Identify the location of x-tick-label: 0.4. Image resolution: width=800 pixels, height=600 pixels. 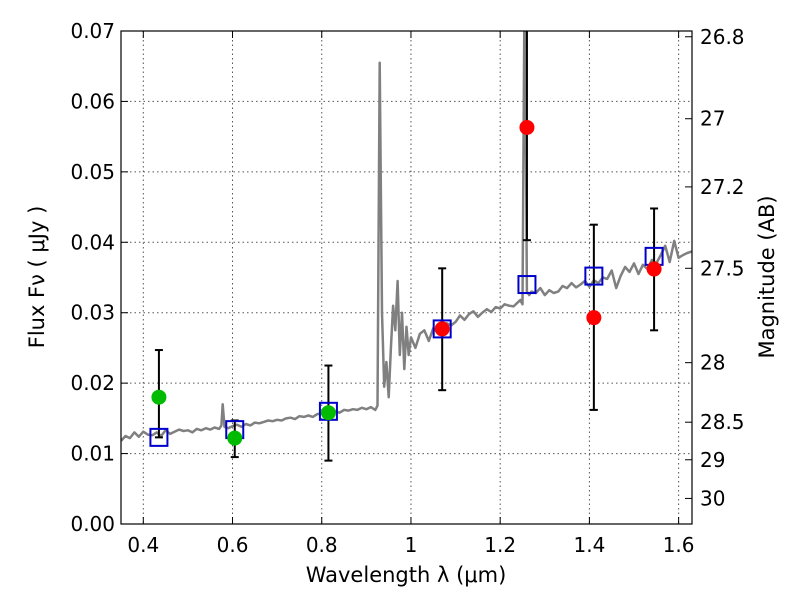
(143, 545).